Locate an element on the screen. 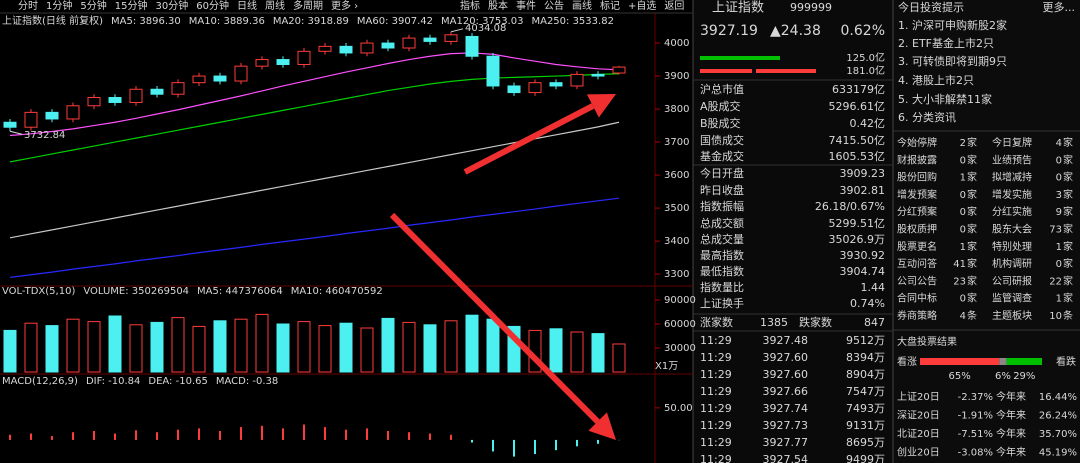 This screenshot has height=463, width=1080. arrow-head is located at coordinates (601, 106).